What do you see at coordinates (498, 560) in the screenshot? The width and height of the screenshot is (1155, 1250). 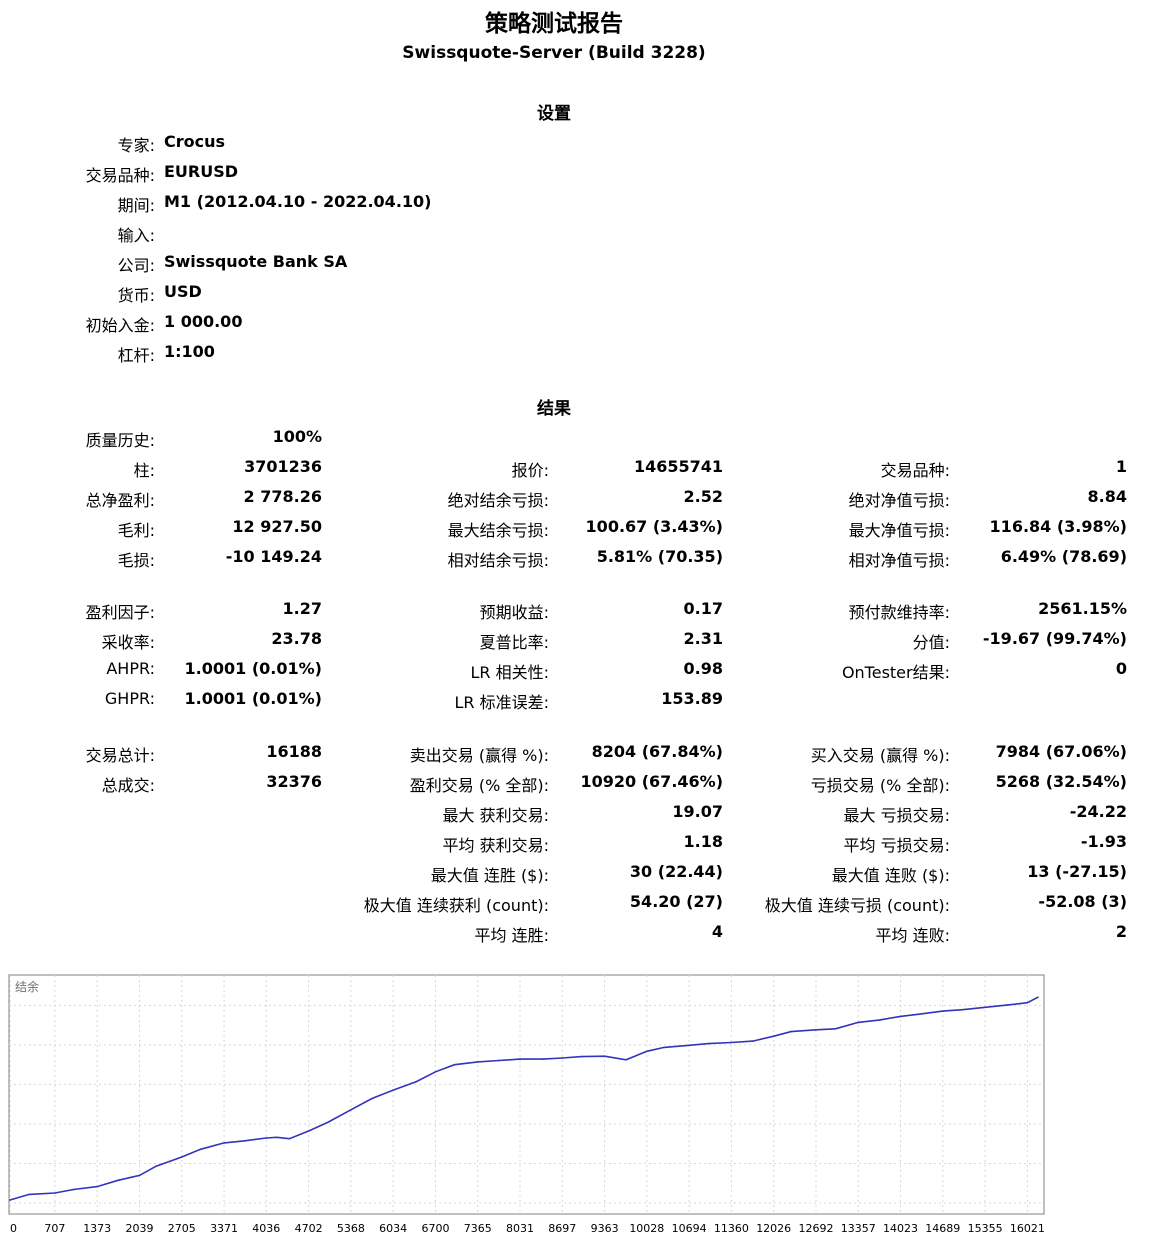 I see `result-label: 相对结余亏损:` at bounding box center [498, 560].